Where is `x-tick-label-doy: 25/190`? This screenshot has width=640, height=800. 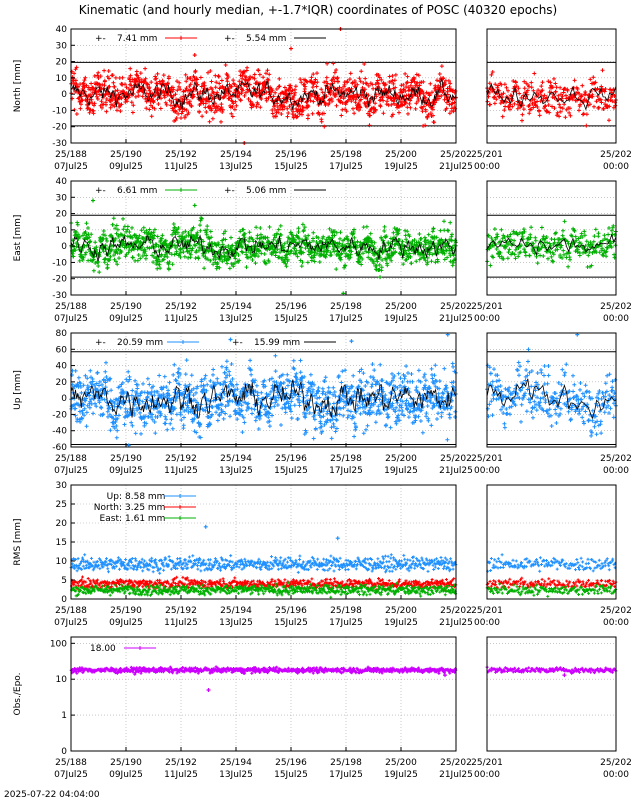
x-tick-label-doy: 25/190 is located at coordinates (126, 307).